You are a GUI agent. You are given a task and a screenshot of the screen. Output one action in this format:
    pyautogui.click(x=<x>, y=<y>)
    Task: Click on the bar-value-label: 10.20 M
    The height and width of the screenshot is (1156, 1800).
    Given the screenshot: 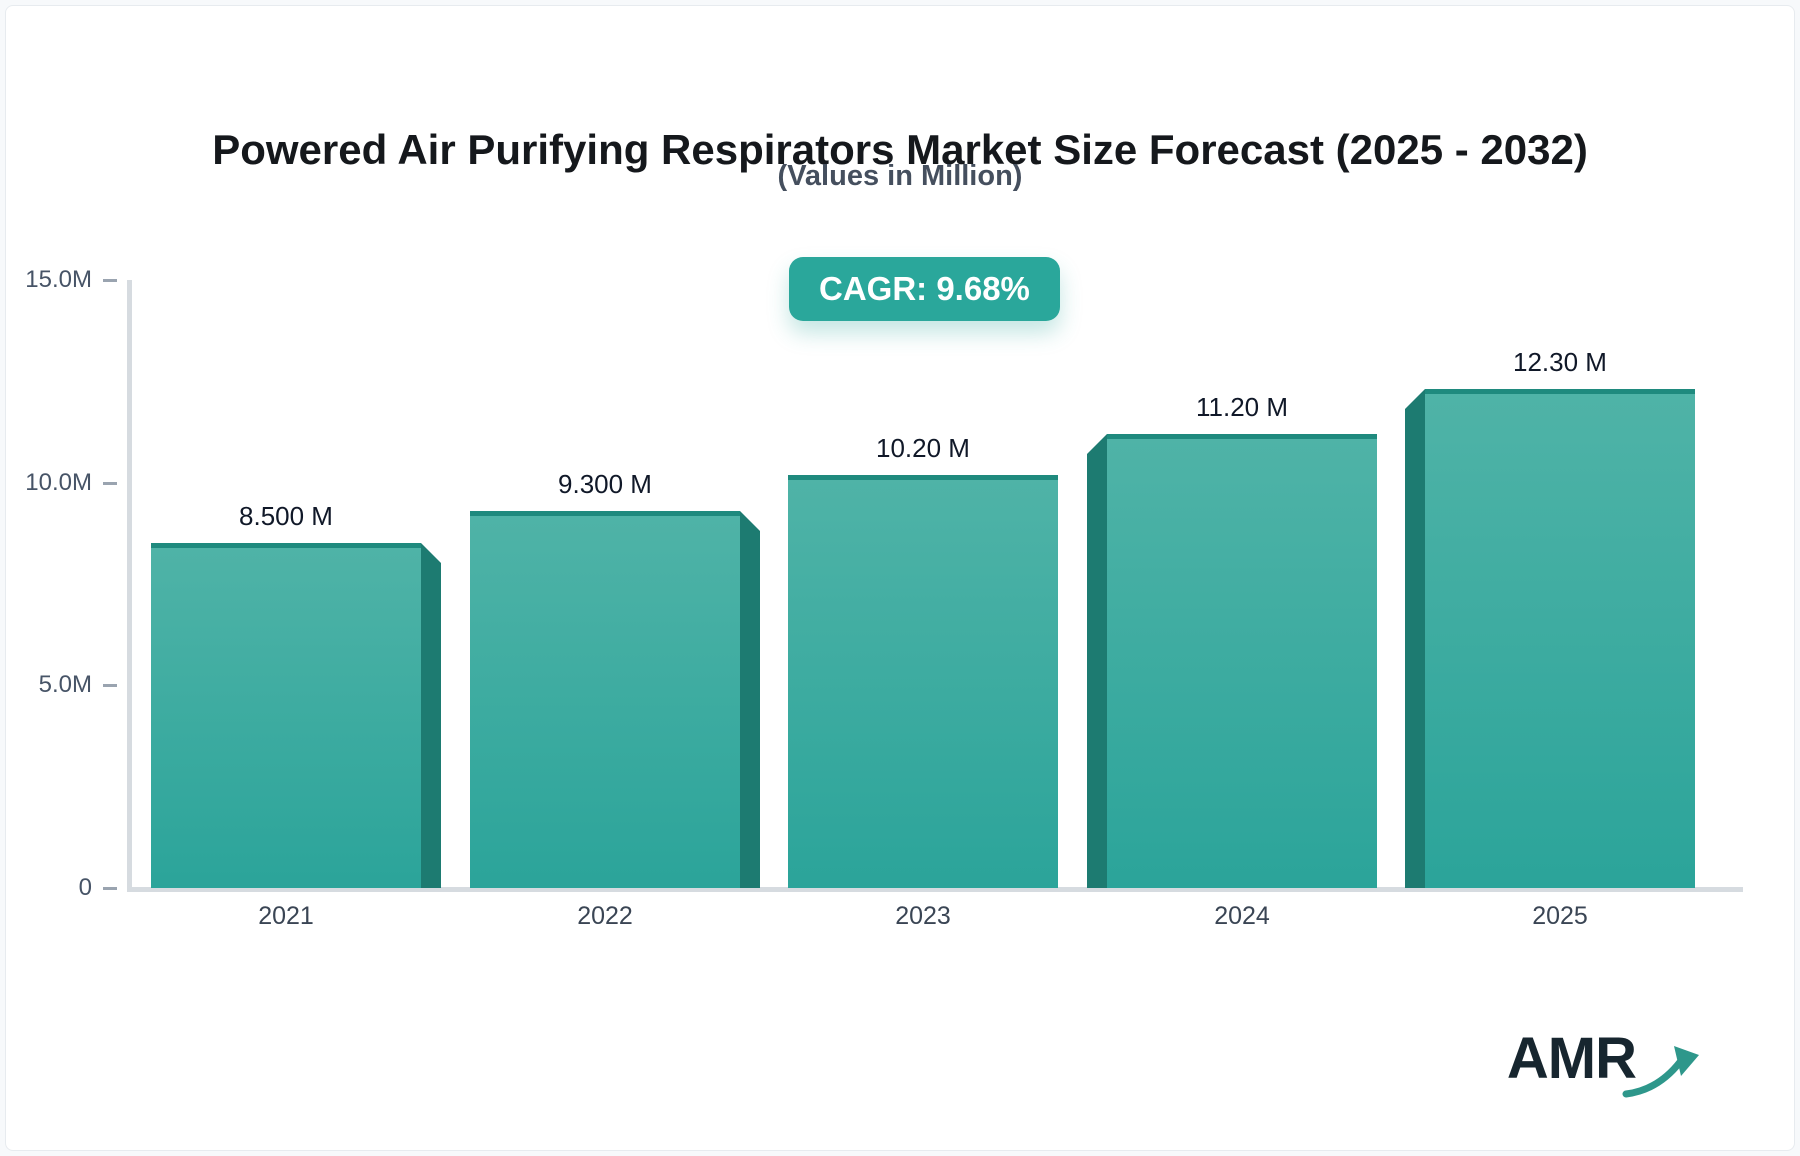 What is the action you would take?
    pyautogui.click(x=923, y=448)
    